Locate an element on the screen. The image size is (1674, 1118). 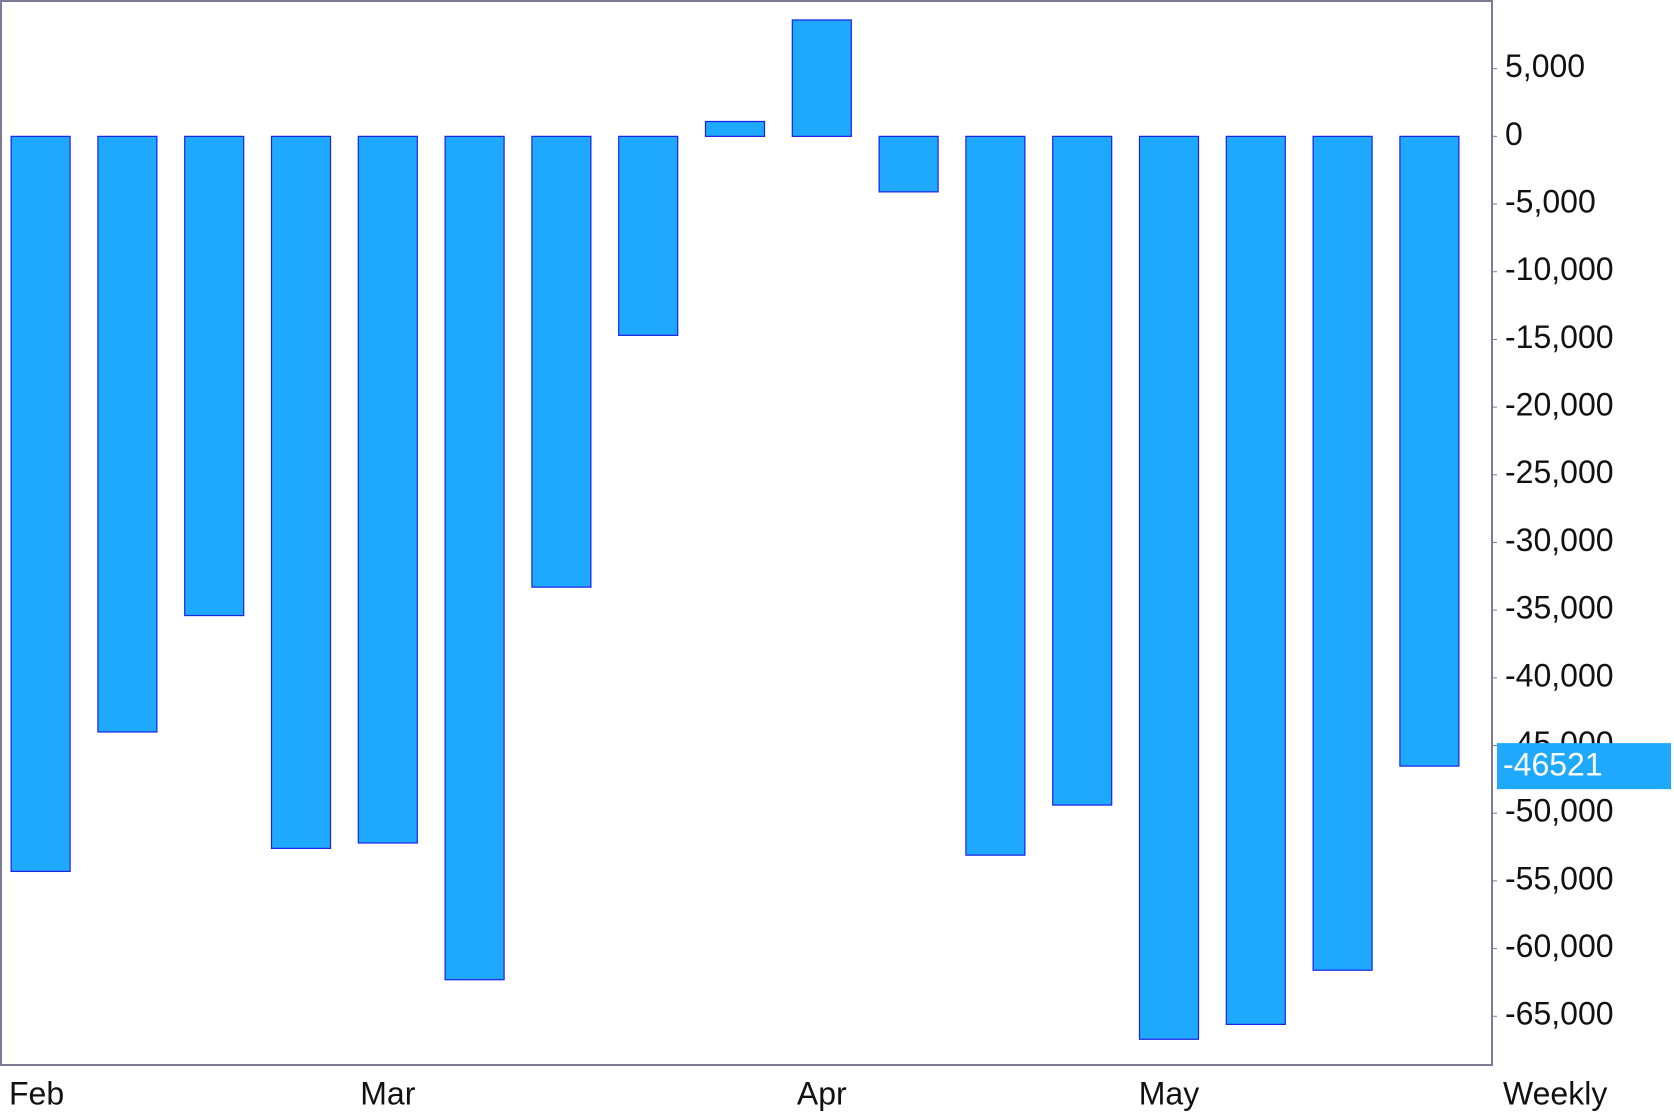
y-tick-label: -25,000 is located at coordinates (1559, 472).